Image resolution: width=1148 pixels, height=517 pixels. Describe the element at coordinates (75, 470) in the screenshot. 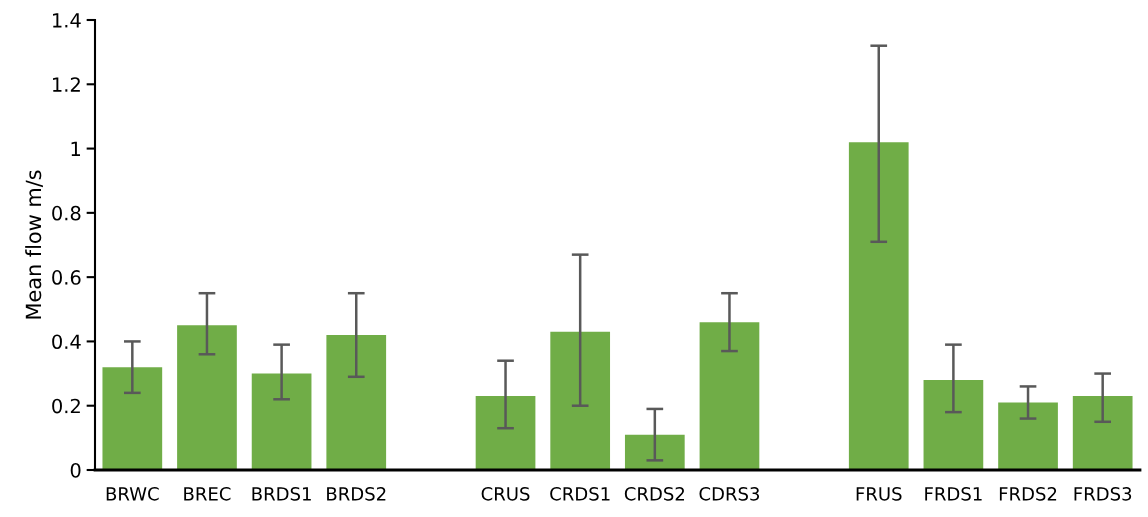

I see `y-tick-label: 0` at that location.